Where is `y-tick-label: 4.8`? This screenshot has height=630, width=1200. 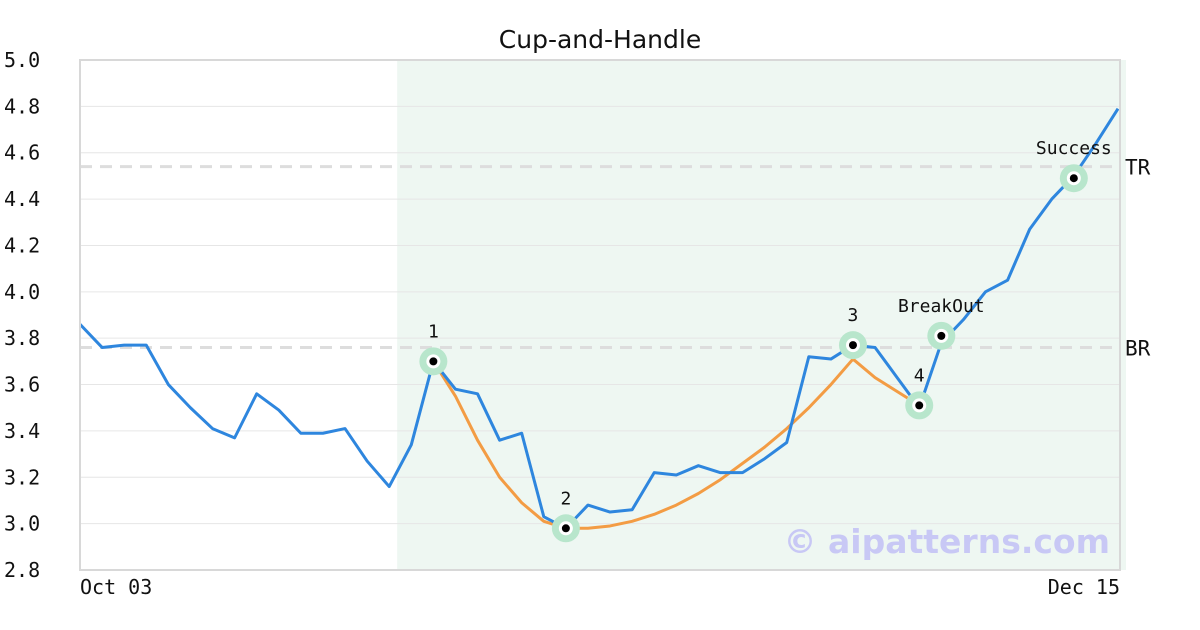 y-tick-label: 4.8 is located at coordinates (22, 106).